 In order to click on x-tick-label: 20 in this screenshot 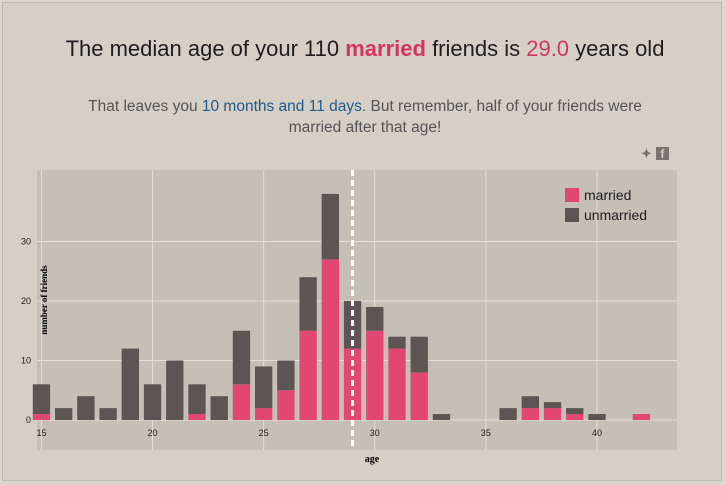, I will do `click(153, 433)`.